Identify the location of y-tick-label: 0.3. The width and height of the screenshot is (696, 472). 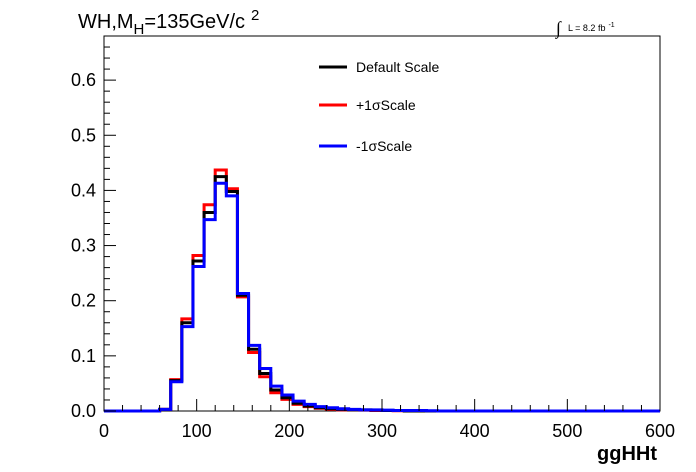
(83, 246).